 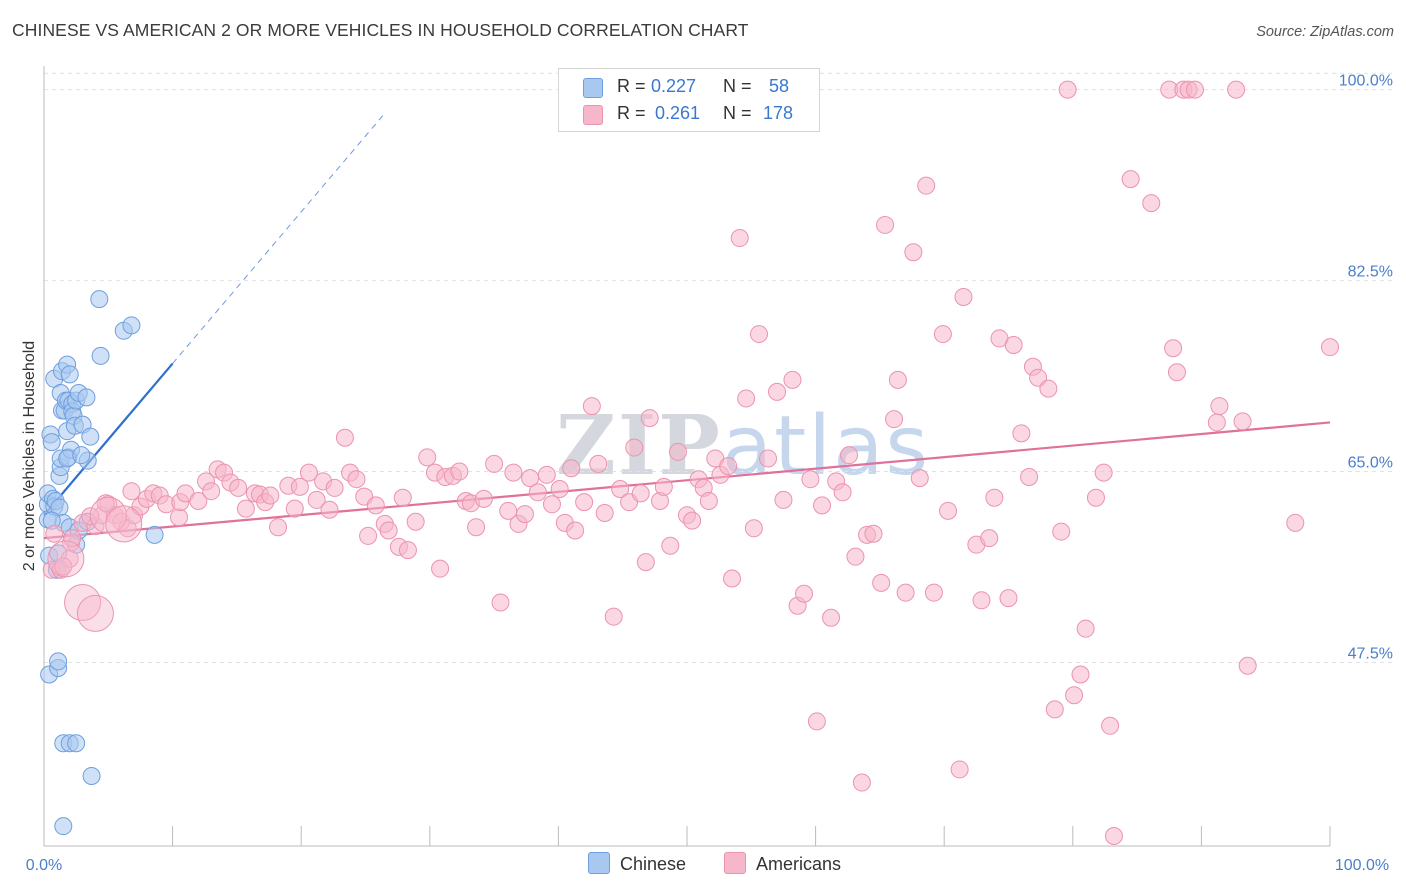 What do you see at coordinates (799, 864) in the screenshot?
I see `legend-label-americans: Americans` at bounding box center [799, 864].